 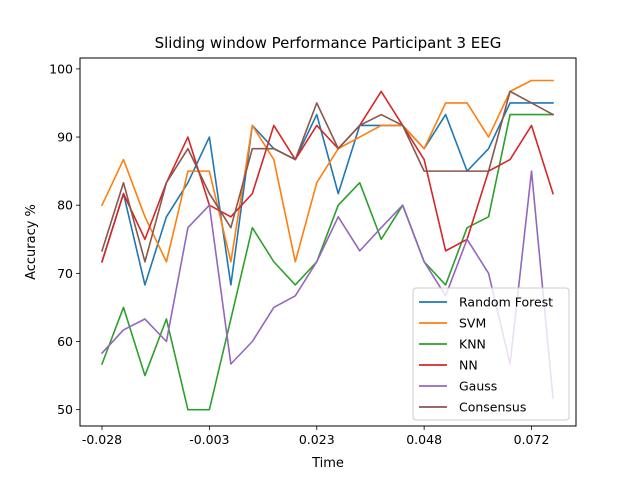 What do you see at coordinates (65, 409) in the screenshot?
I see `y-tick-label: 50` at bounding box center [65, 409].